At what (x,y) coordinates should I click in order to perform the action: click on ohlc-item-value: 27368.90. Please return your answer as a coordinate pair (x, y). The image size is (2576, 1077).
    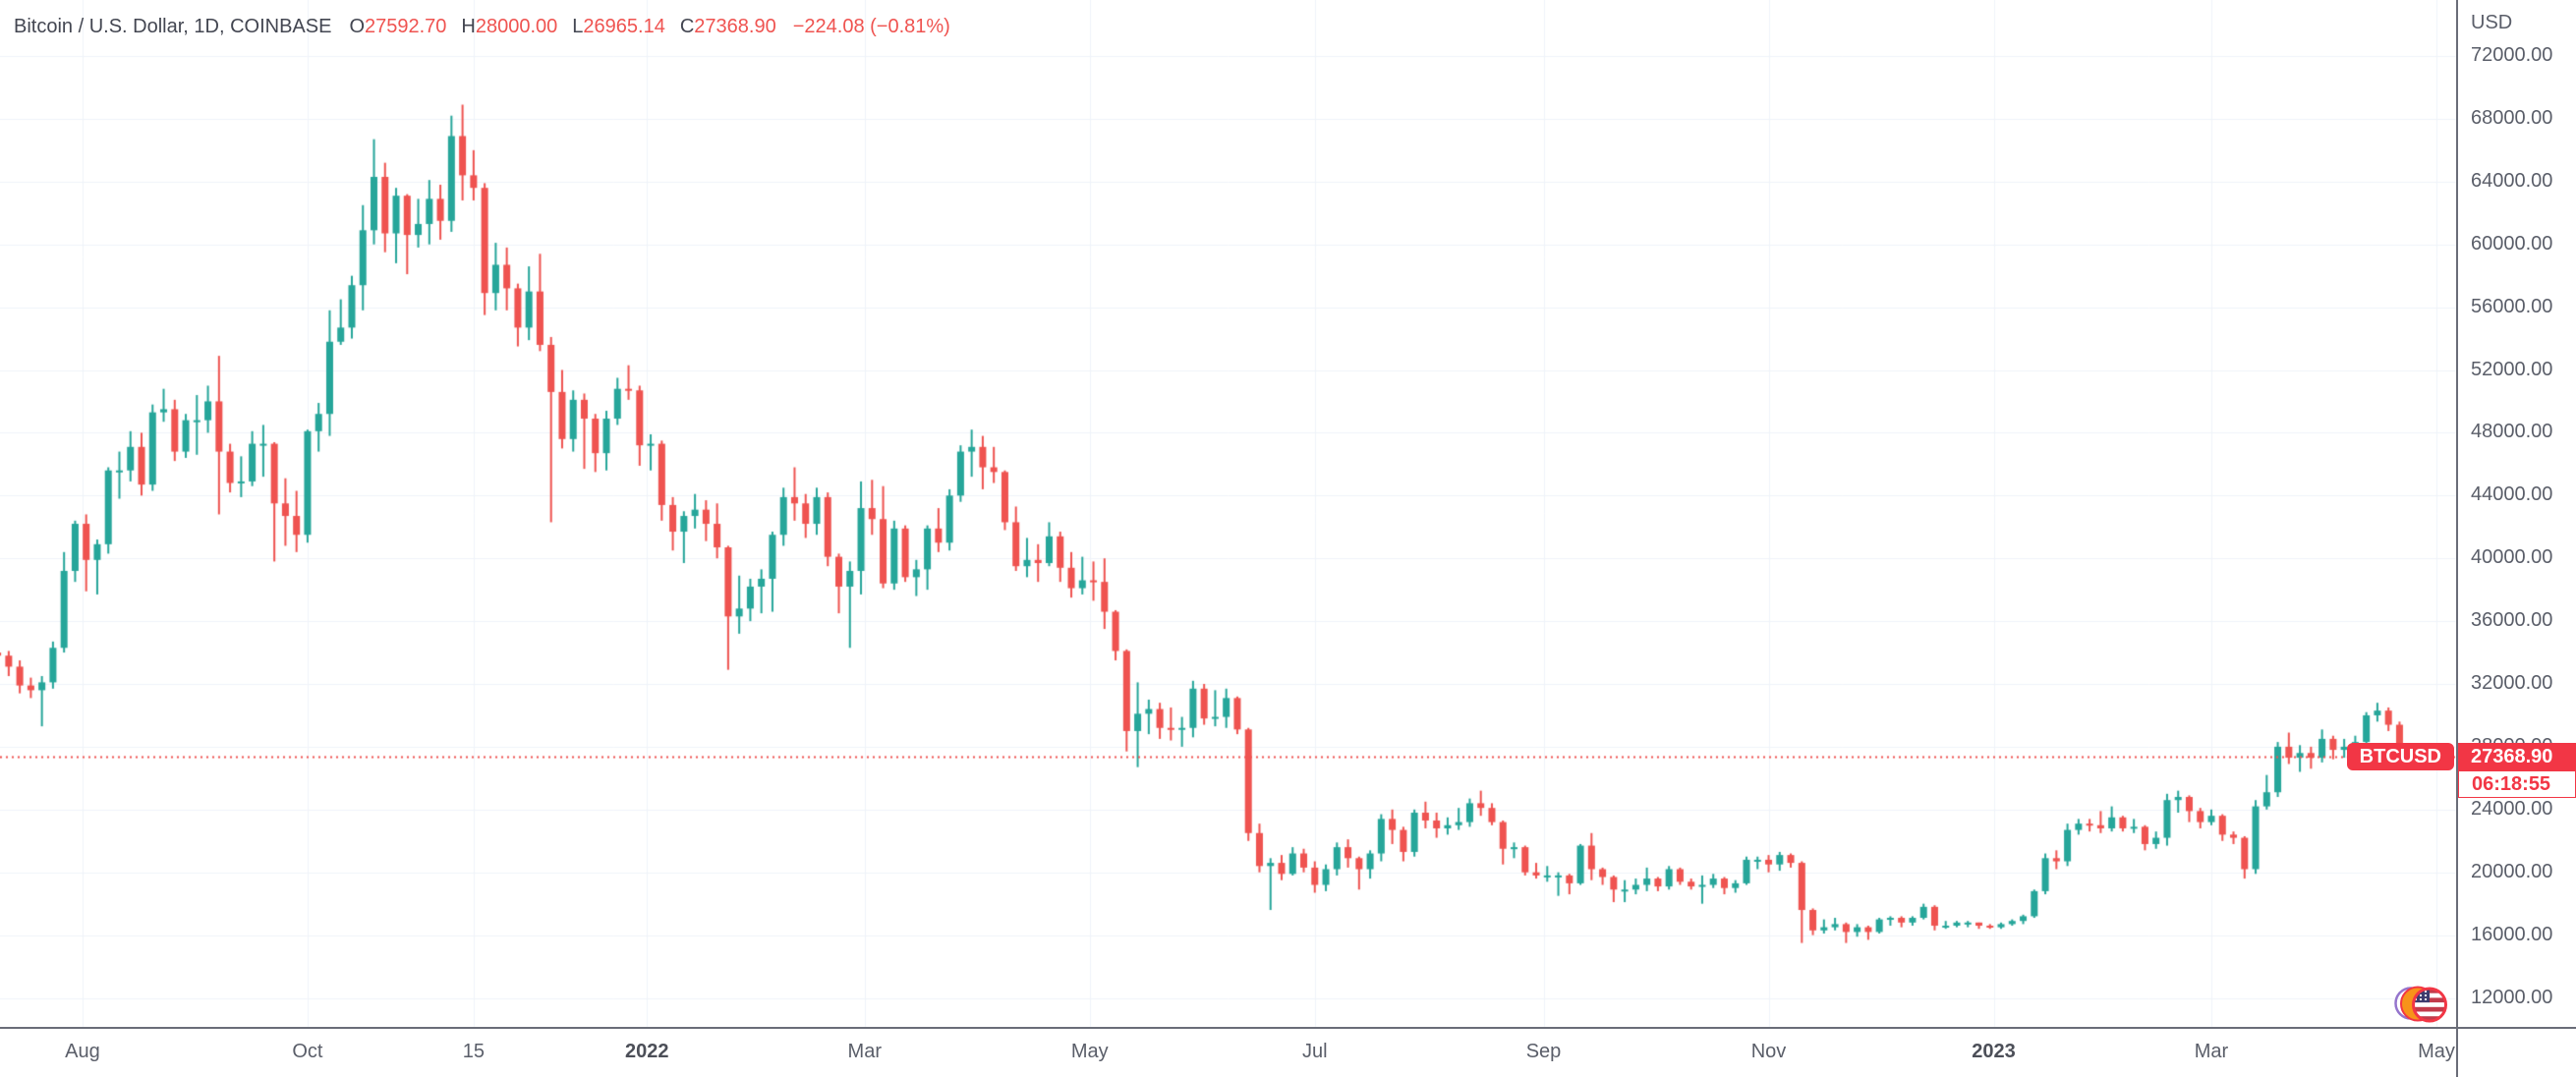
    Looking at the image, I should click on (735, 27).